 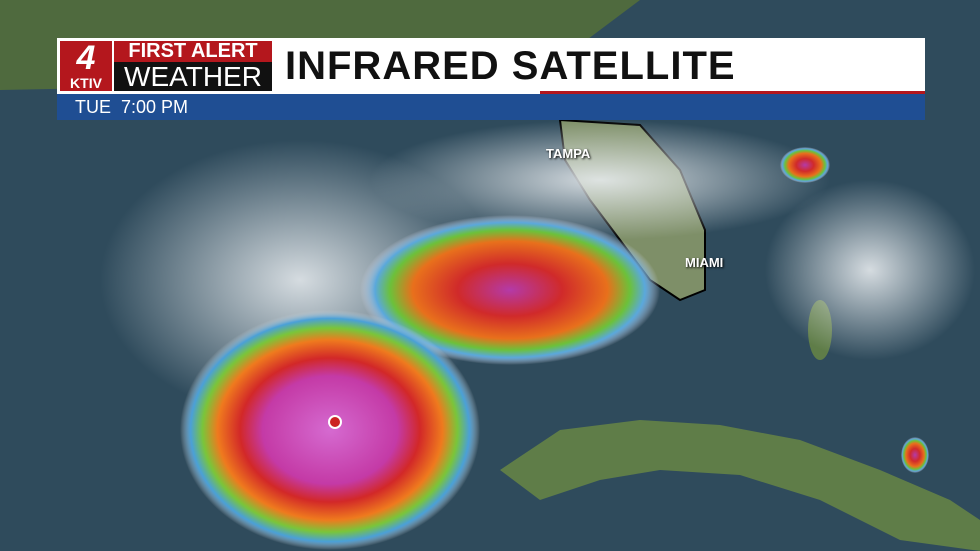 What do you see at coordinates (86, 83) in the screenshot?
I see `station-name: KTIV` at bounding box center [86, 83].